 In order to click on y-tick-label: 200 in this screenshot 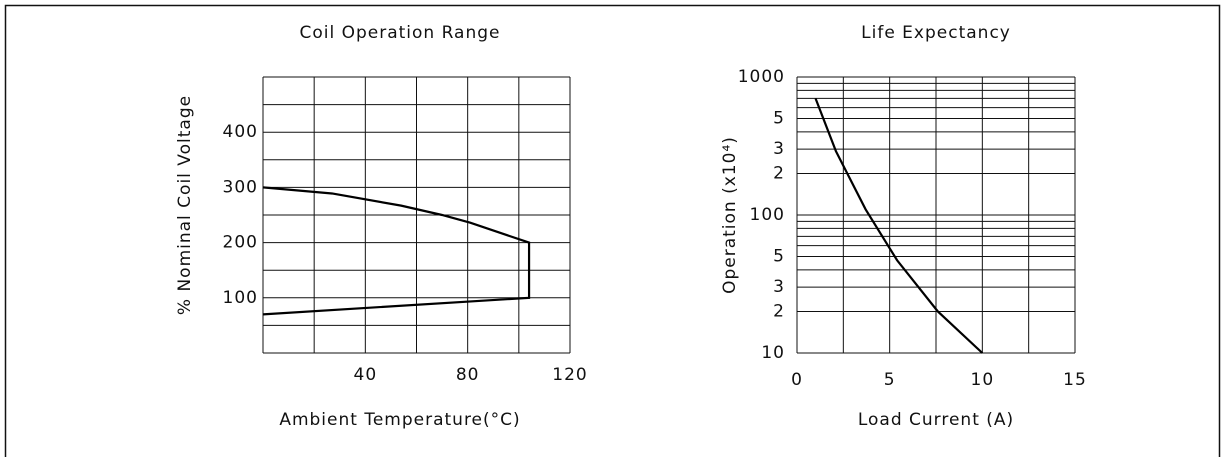, I will do `click(240, 243)`.